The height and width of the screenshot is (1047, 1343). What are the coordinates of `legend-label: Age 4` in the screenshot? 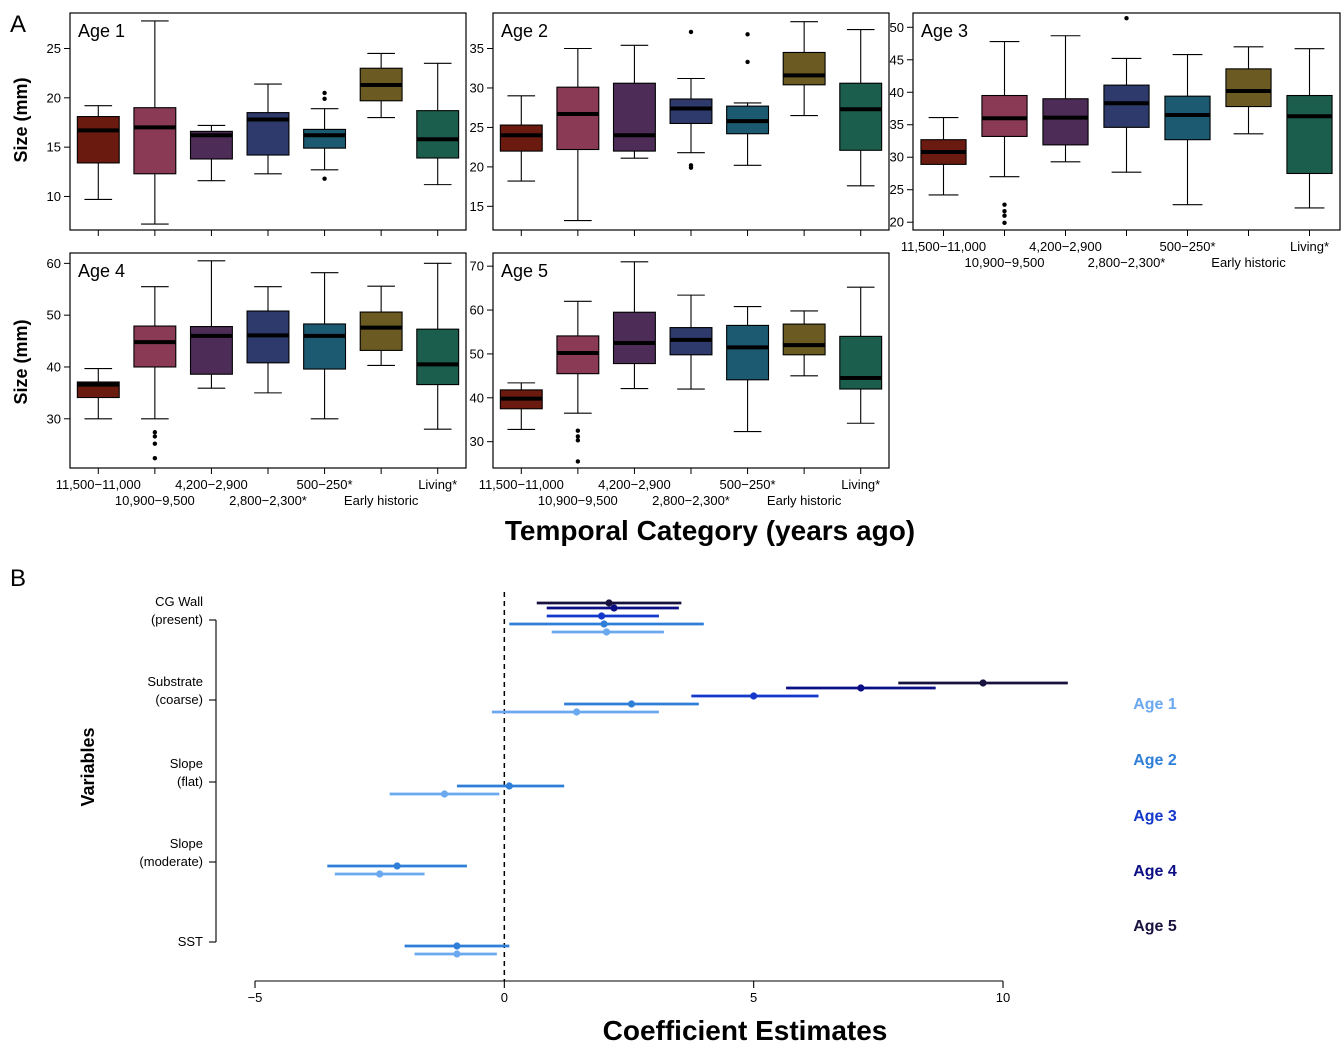 It's located at (1155, 871).